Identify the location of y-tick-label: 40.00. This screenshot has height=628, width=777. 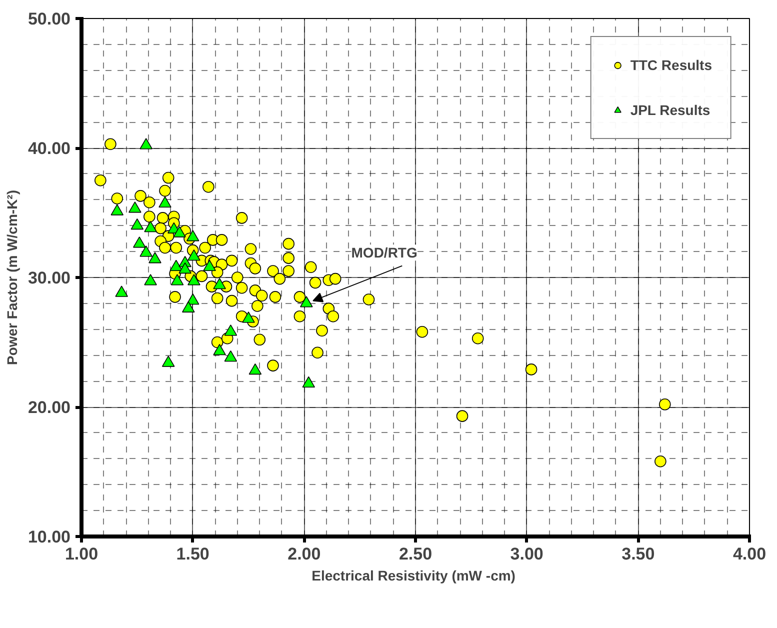
(49, 148).